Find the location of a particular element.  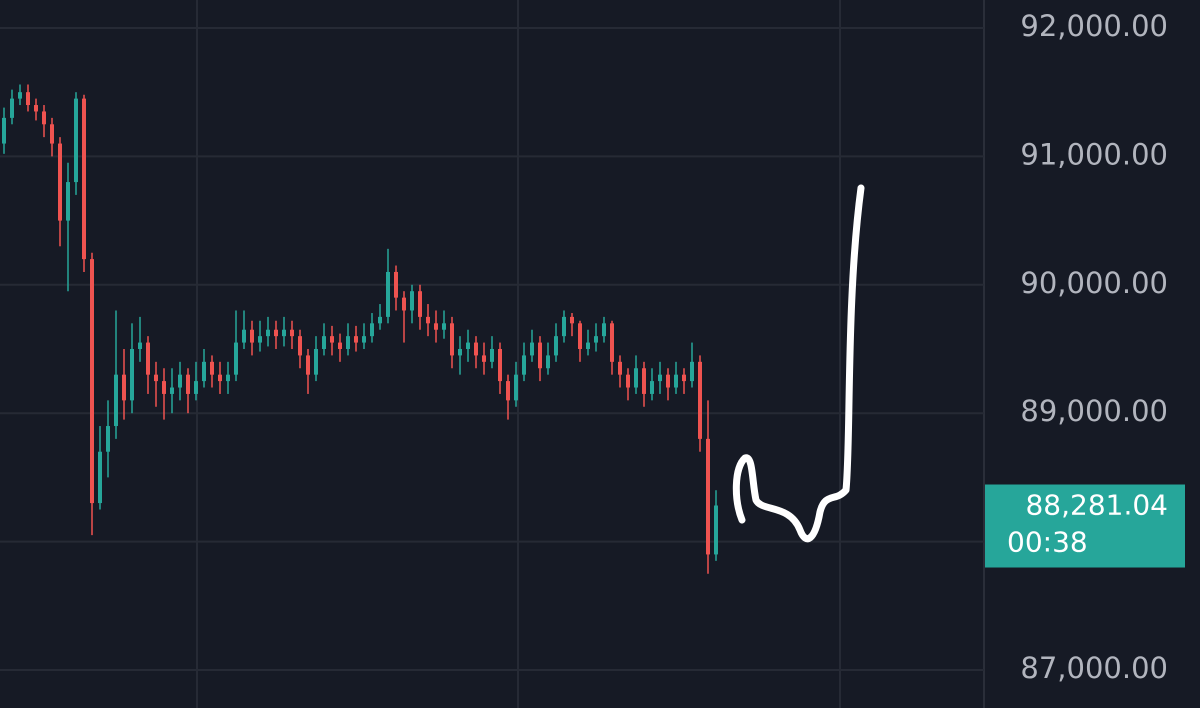

price-box: 88,281.04 00:38 is located at coordinates (1085, 526).